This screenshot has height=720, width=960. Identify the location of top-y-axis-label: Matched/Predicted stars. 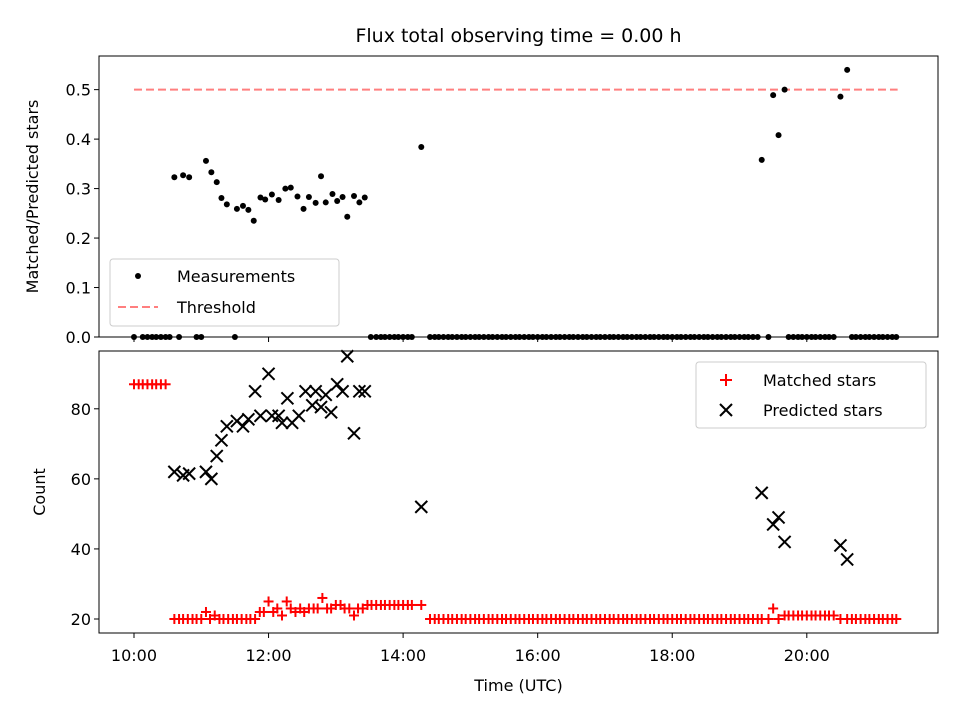
(32, 197).